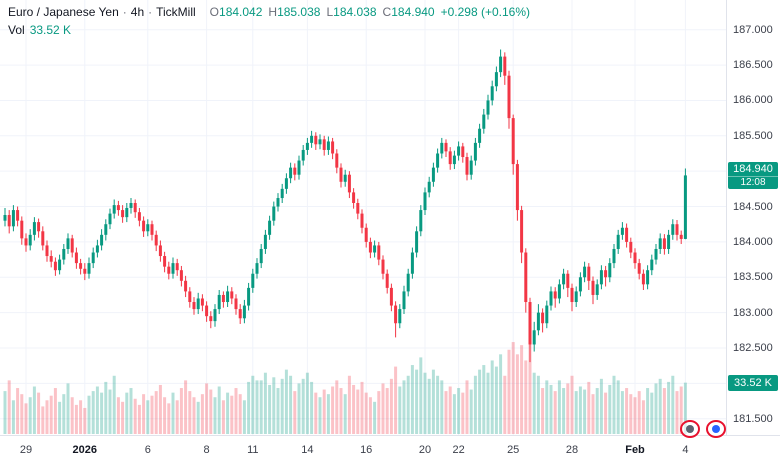 This screenshot has height=471, width=780. I want to click on high-value: 185.038, so click(299, 12).